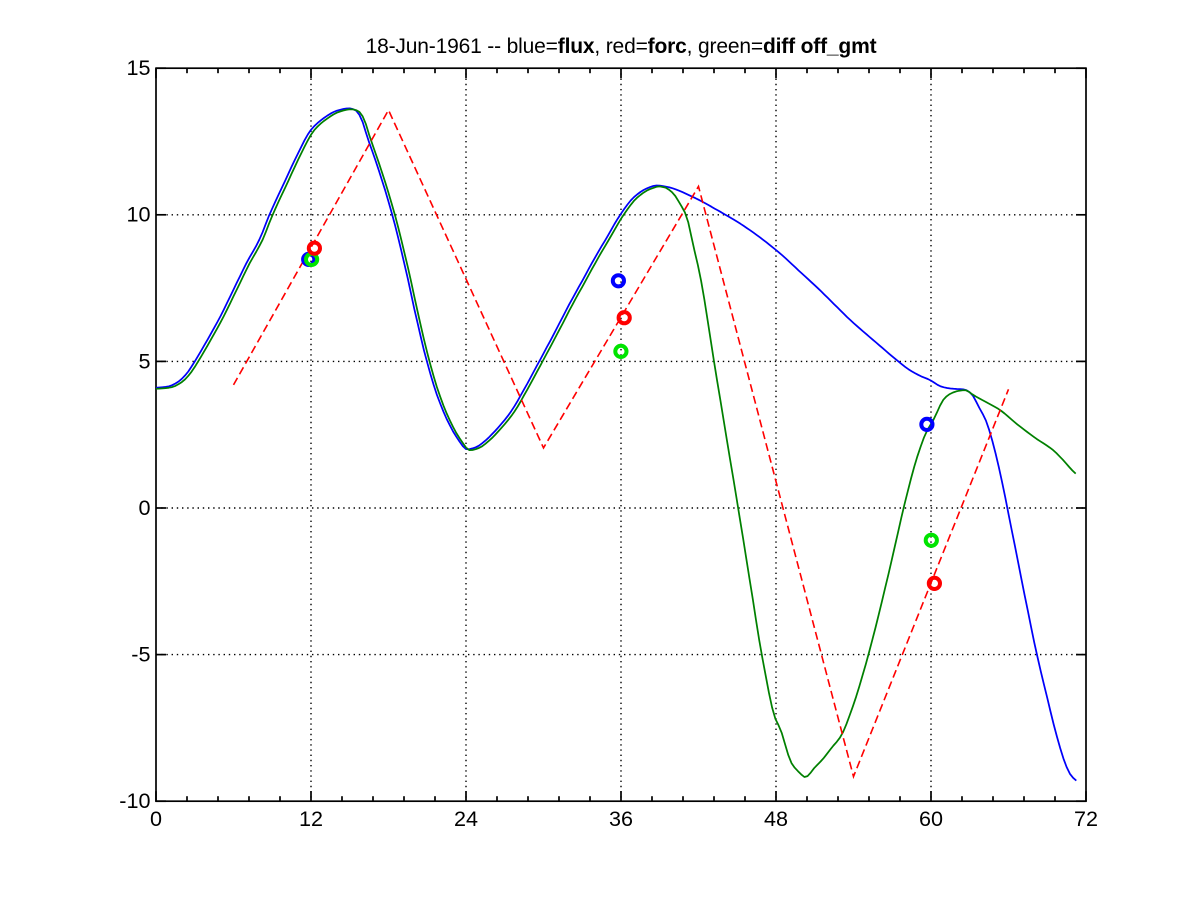 The height and width of the screenshot is (900, 1200). What do you see at coordinates (138, 214) in the screenshot?
I see `svg-text: 10` at bounding box center [138, 214].